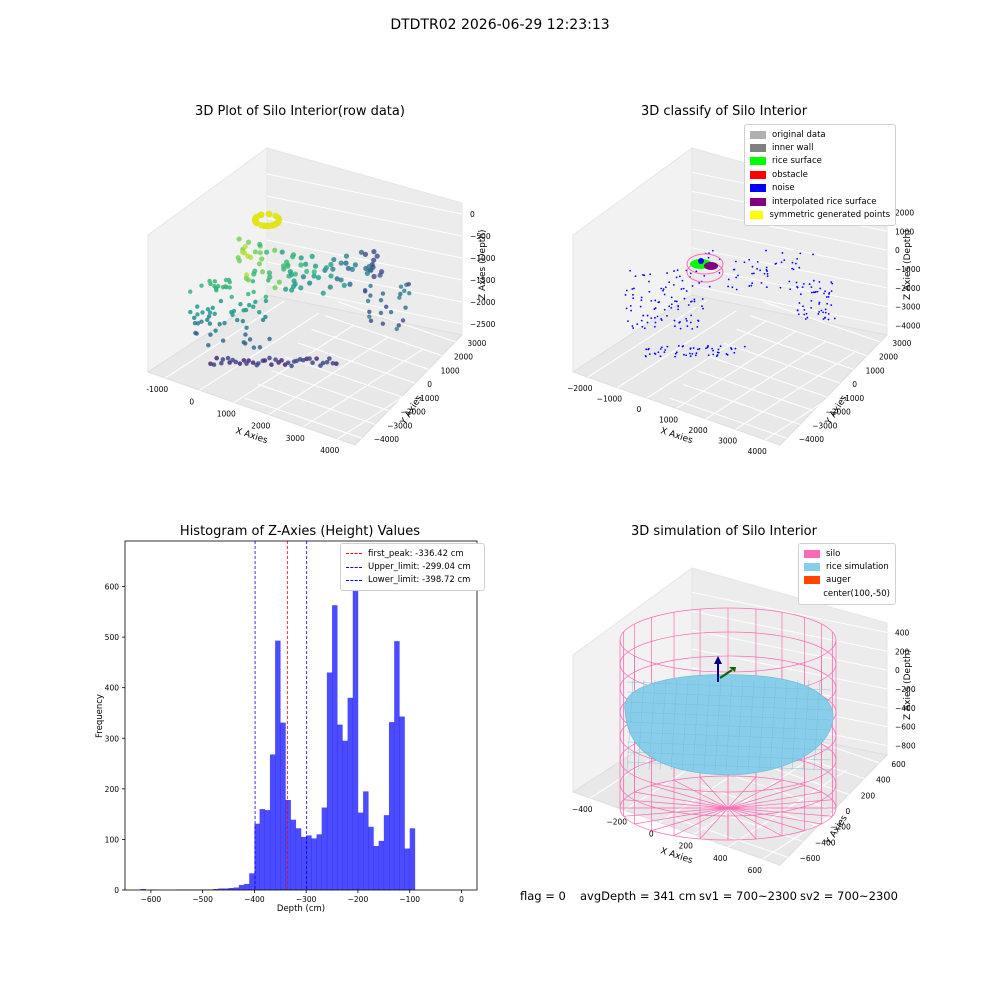  I want to click on histogram-legend-entry: Upper_limit: -299.04 cm, so click(412, 566).